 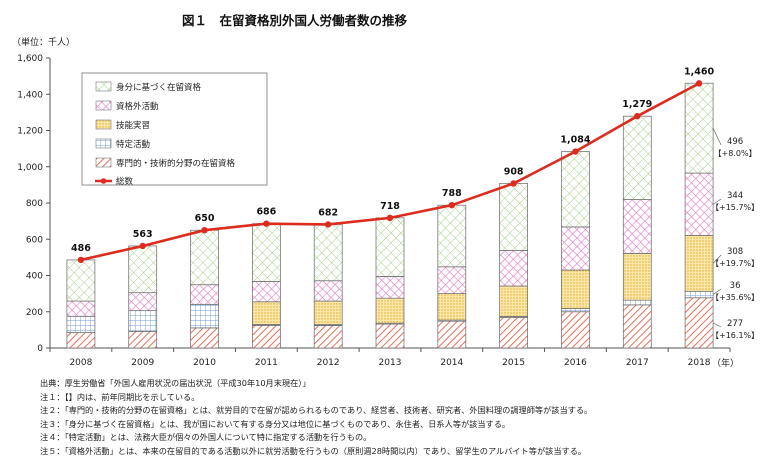 What do you see at coordinates (575, 151) in the screenshot?
I see `total-point-2016` at bounding box center [575, 151].